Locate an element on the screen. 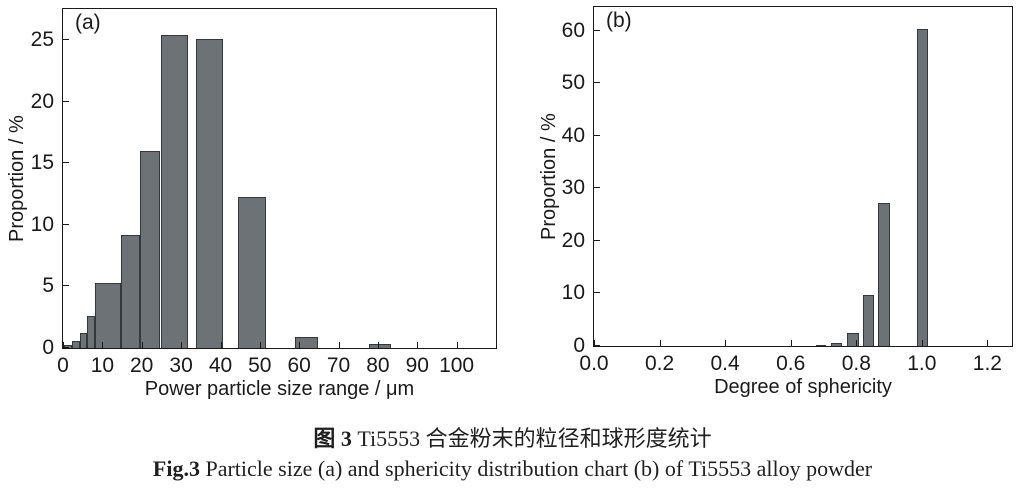  caption-line-chinese: 图 3 Ti5553 合金粉末的粒径和球形度统计 is located at coordinates (512, 439).